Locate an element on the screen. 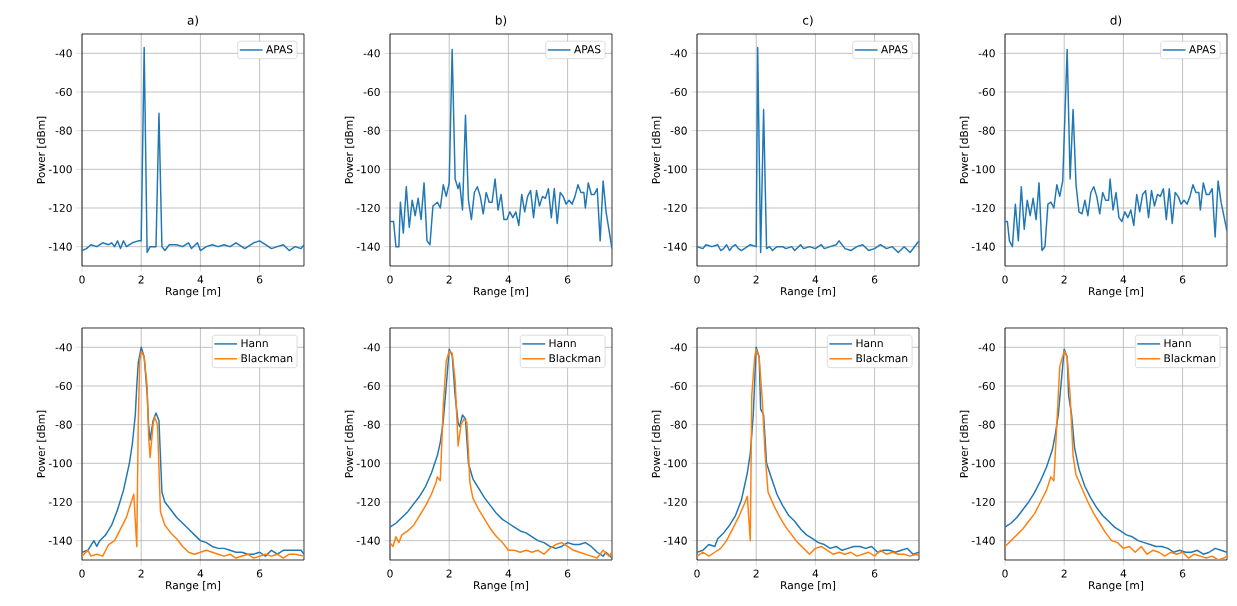  chart-title: a) is located at coordinates (192, 21).